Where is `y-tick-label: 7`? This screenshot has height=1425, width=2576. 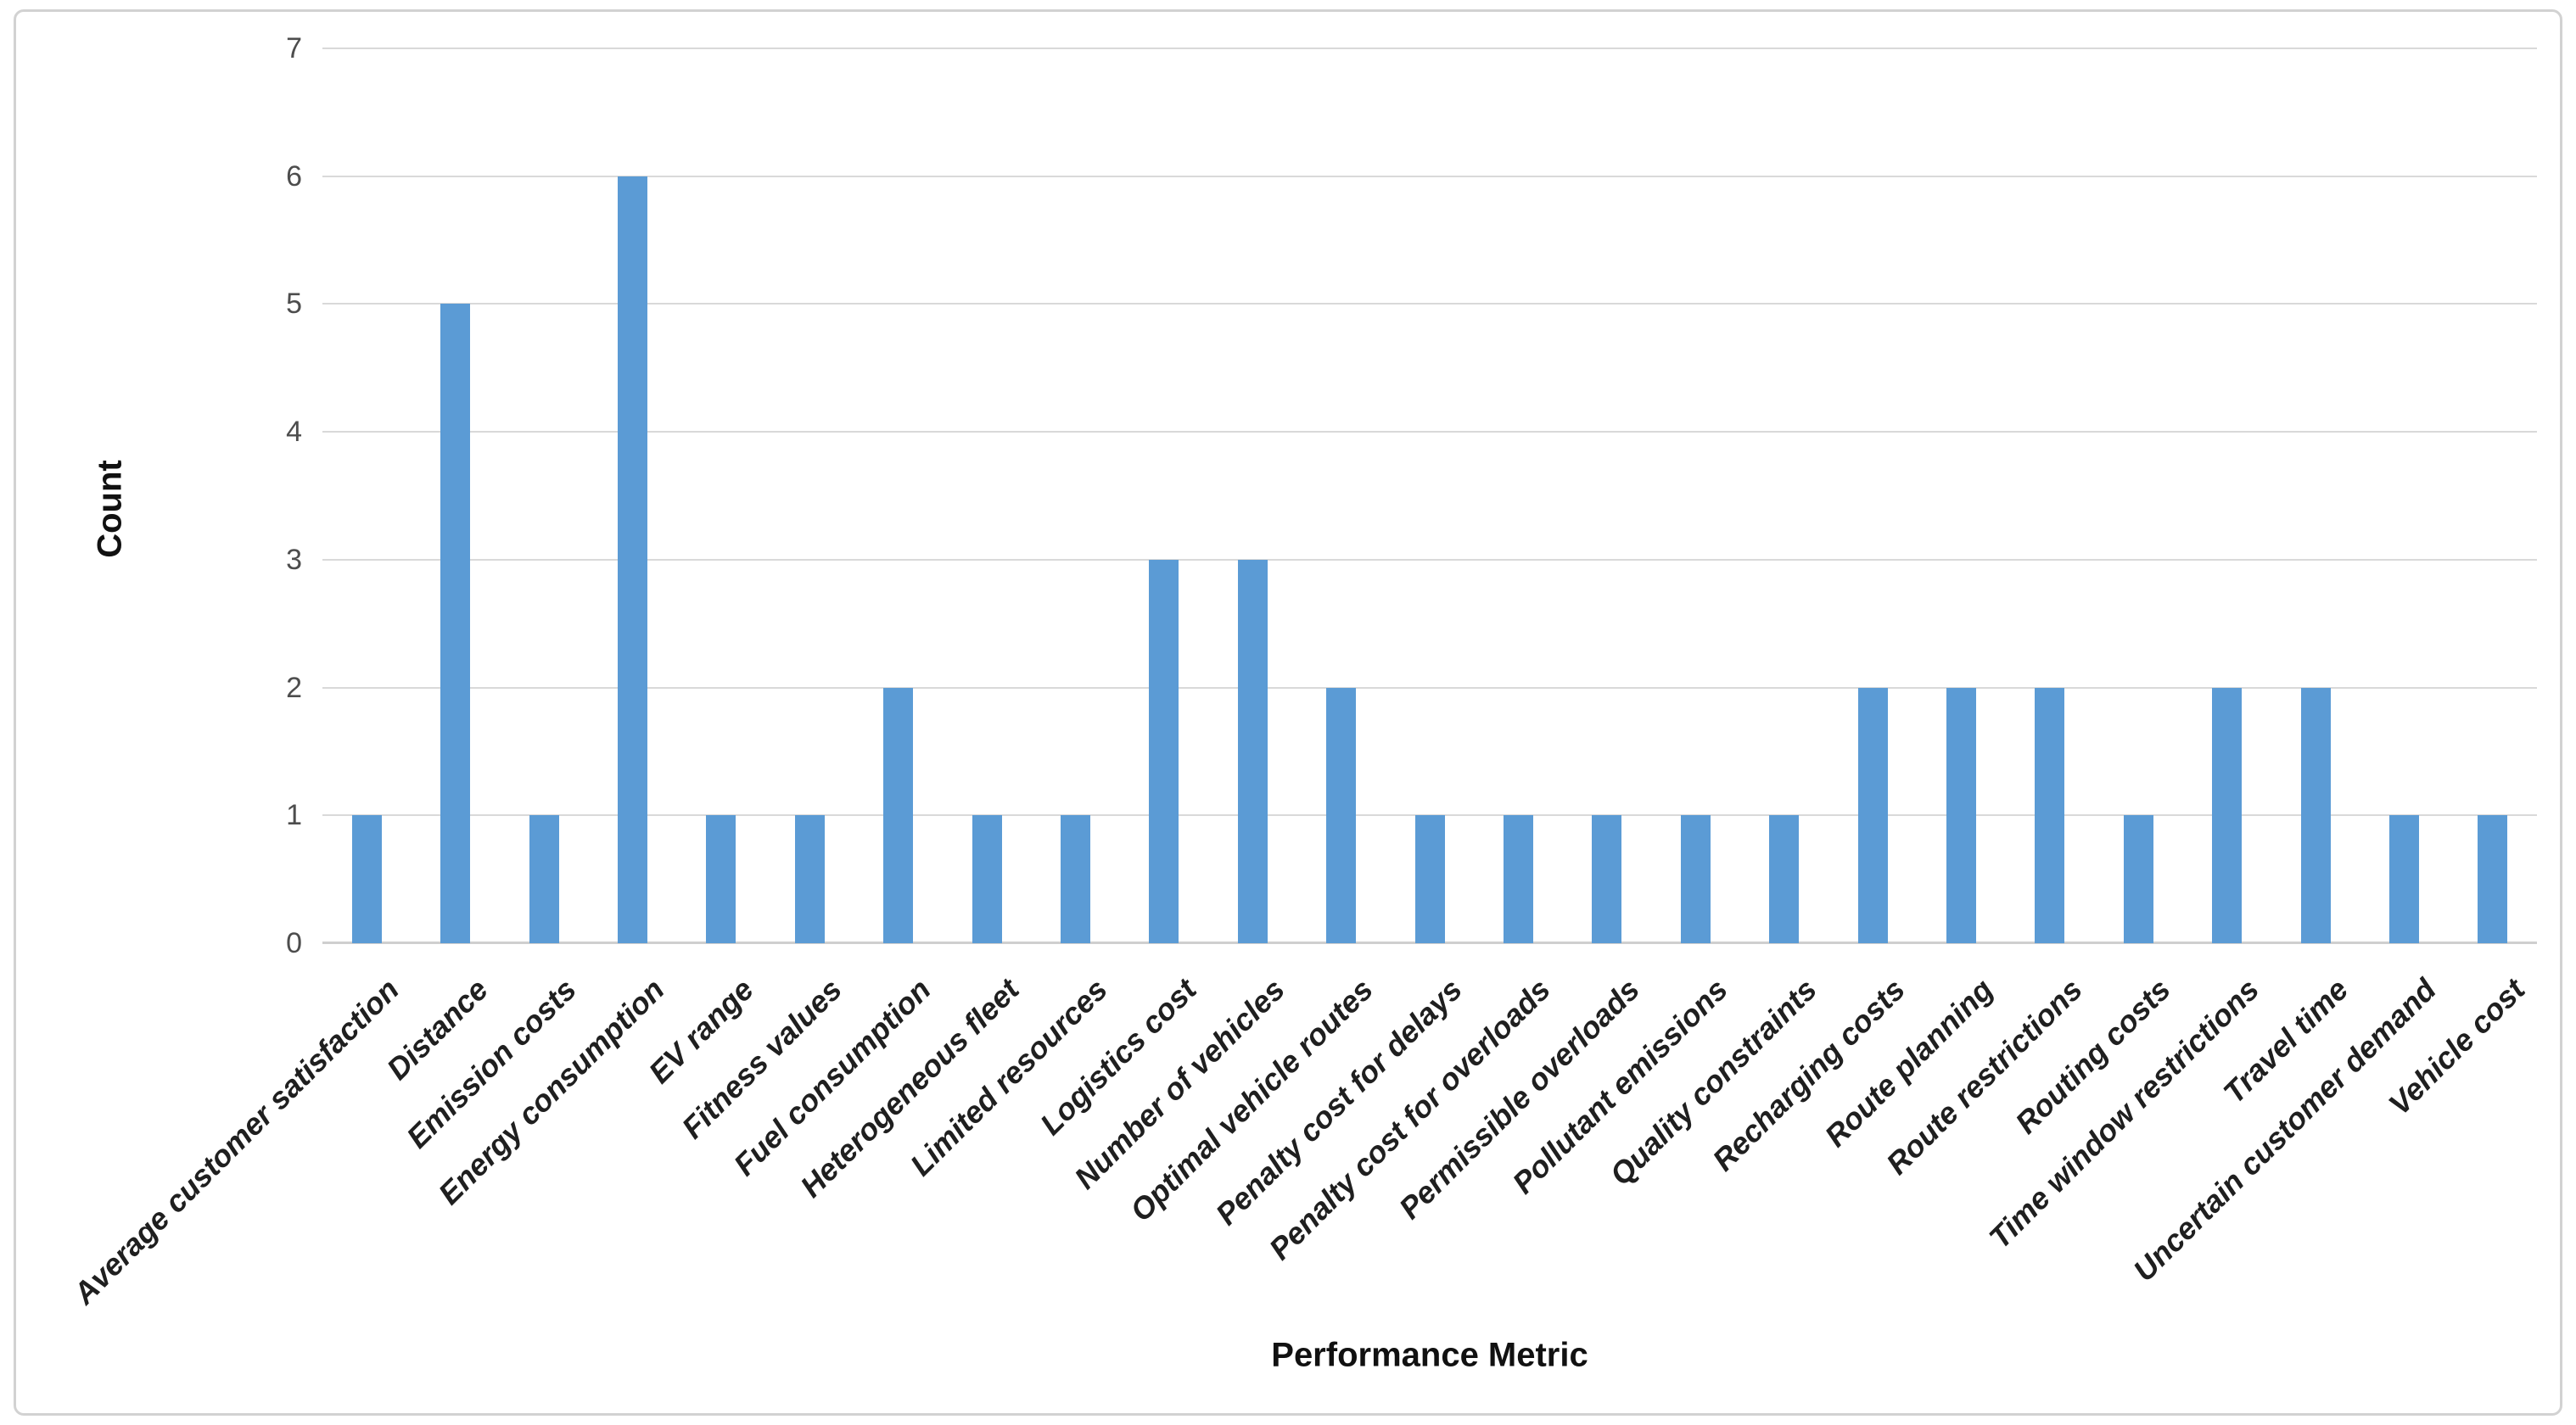
y-tick-label: 7 is located at coordinates (294, 48).